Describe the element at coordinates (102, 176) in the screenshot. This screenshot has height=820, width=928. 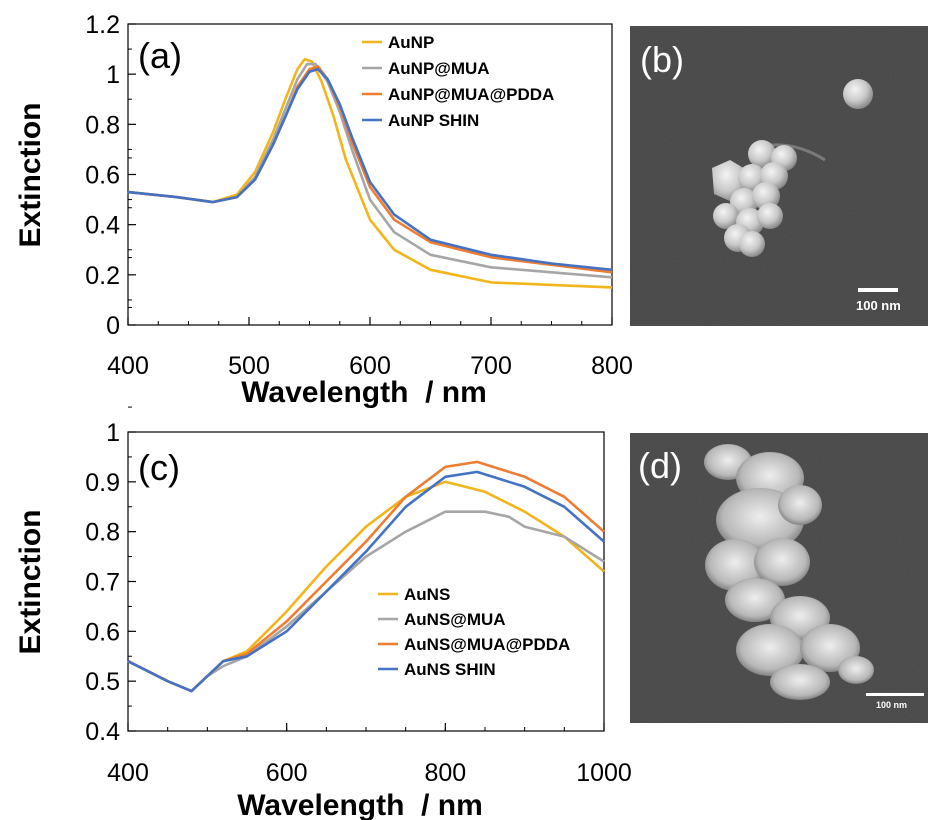
I see `panel-a-y-tick-label: 0.6` at that location.